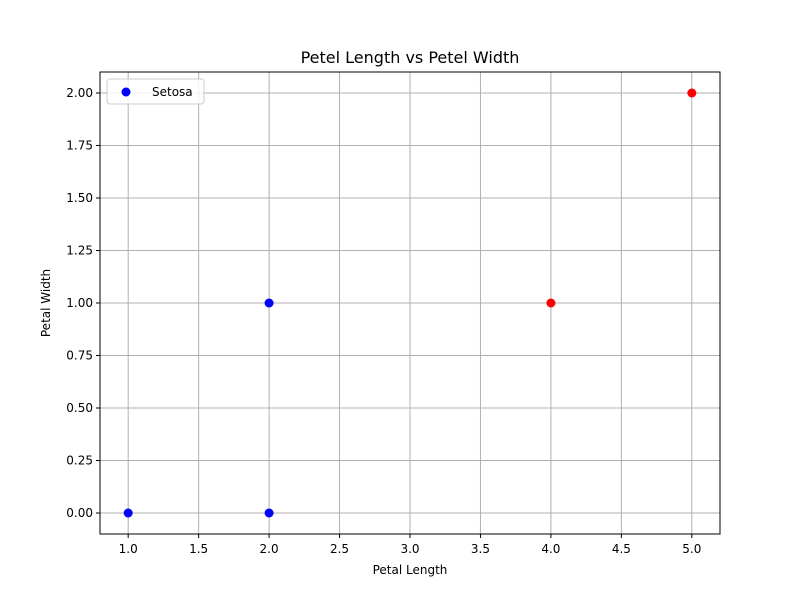  Describe the element at coordinates (79, 461) in the screenshot. I see `y-tick-label: 0.25` at that location.